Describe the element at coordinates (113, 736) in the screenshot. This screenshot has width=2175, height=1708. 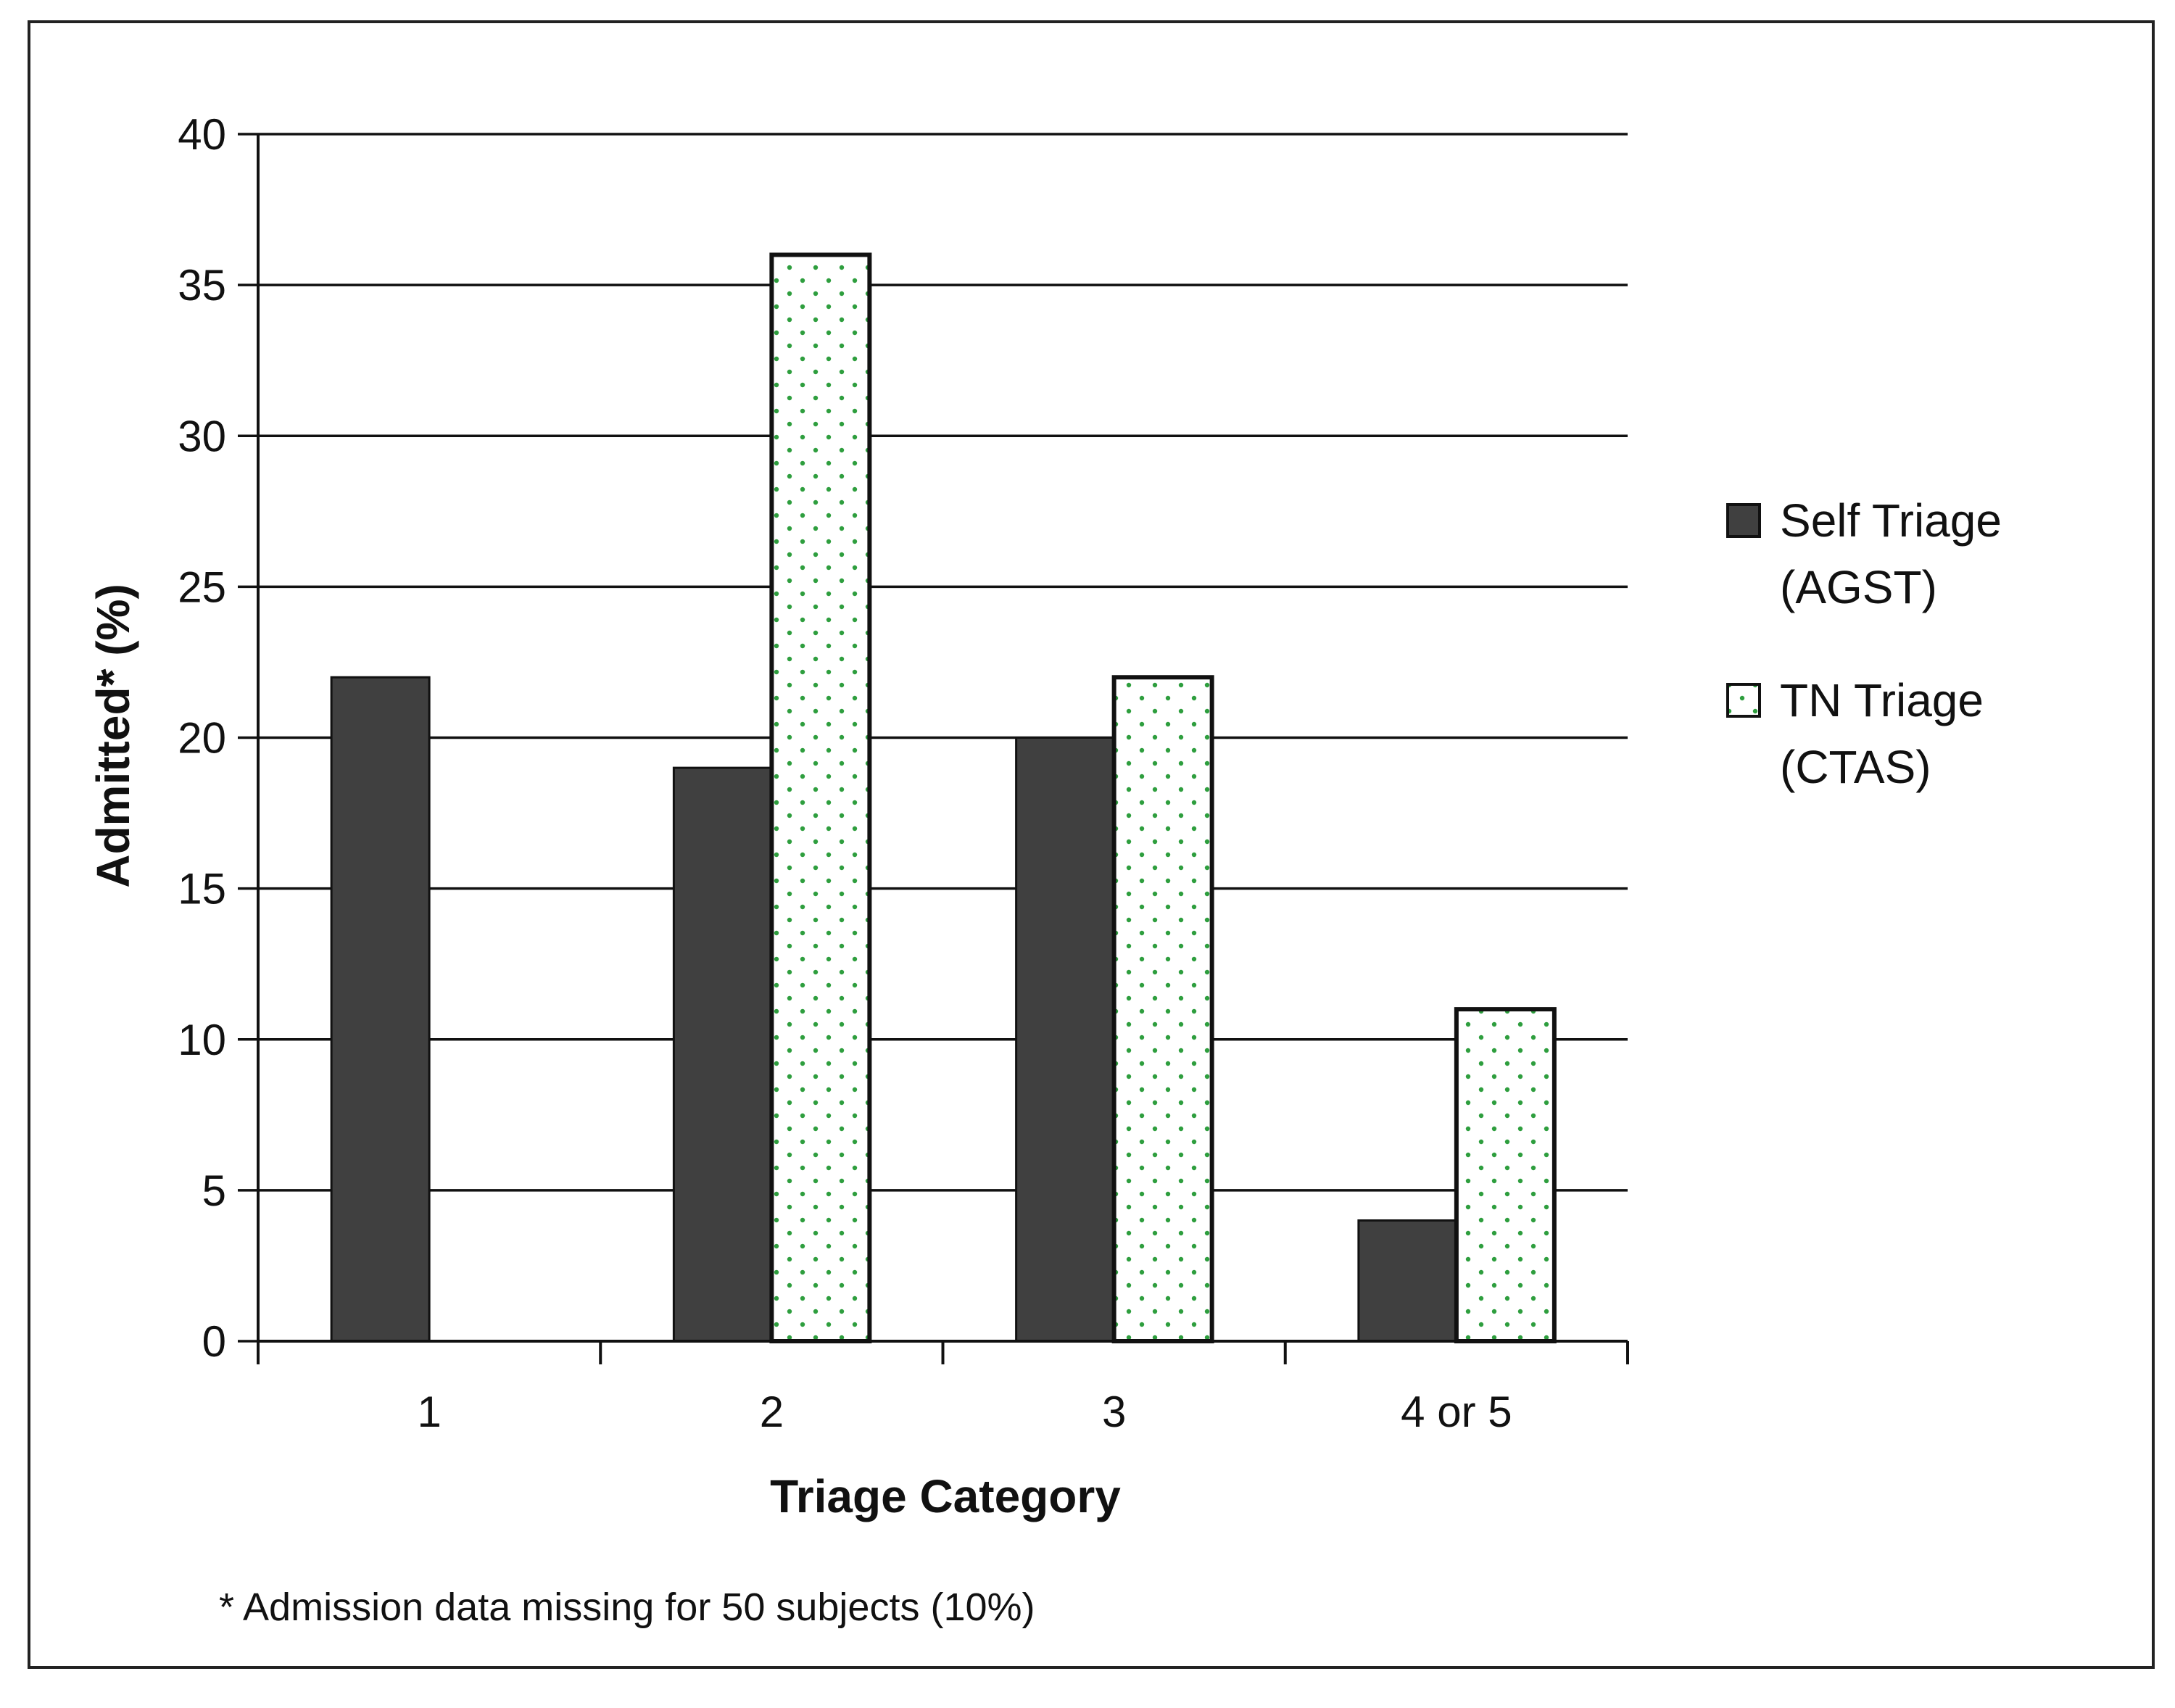
I see `y-axis-title: Admitted* (%)` at that location.